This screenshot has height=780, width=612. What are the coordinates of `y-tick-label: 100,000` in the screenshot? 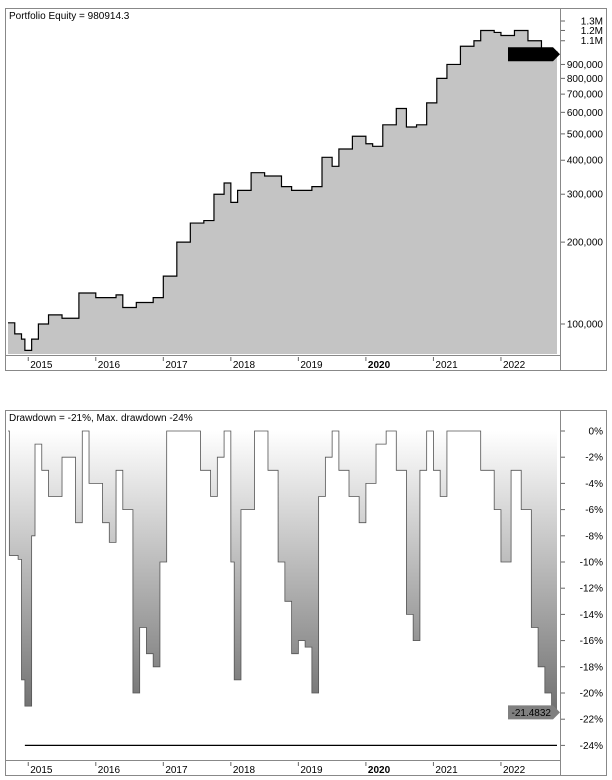 It's located at (585, 325).